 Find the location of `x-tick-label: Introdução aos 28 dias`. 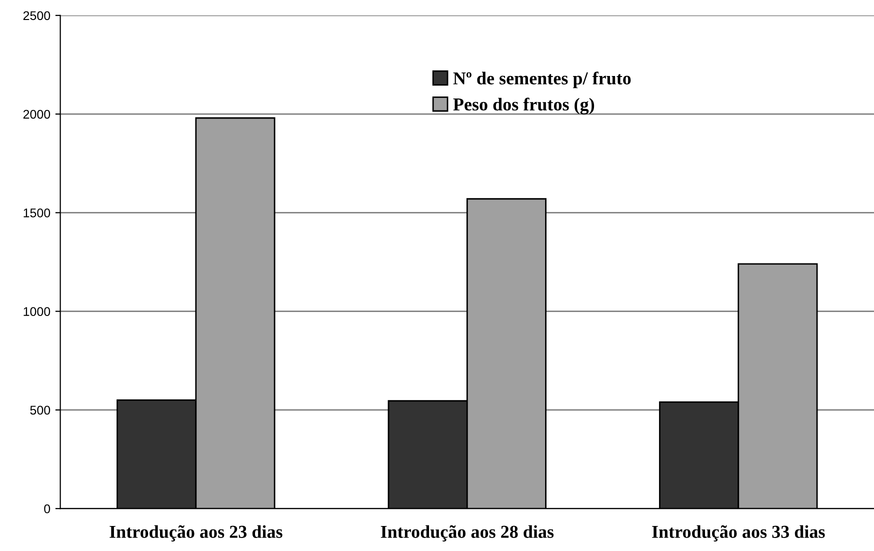

x-tick-label: Introdução aos 28 dias is located at coordinates (467, 533).